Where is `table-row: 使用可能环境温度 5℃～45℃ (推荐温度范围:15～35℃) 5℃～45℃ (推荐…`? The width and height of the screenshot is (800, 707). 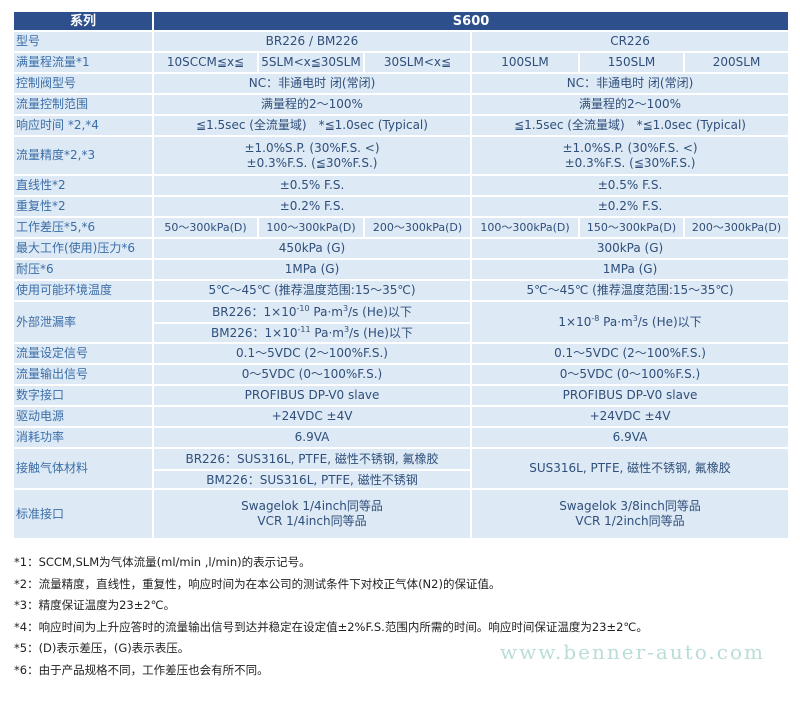 table-row: 使用可能环境温度 5℃～45℃ (推荐温度范围:15～35℃) 5℃～45℃ (推荐… is located at coordinates (401, 290).